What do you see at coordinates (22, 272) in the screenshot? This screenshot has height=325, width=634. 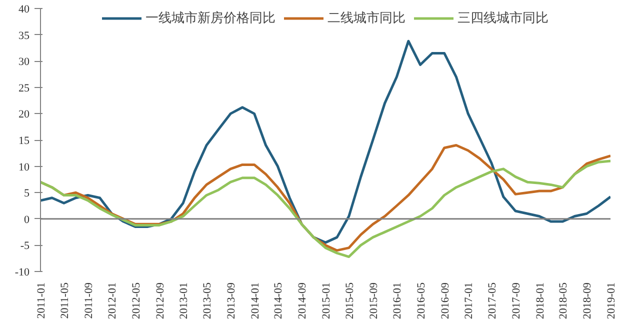 I see `y-tick-label: -10` at bounding box center [22, 272].